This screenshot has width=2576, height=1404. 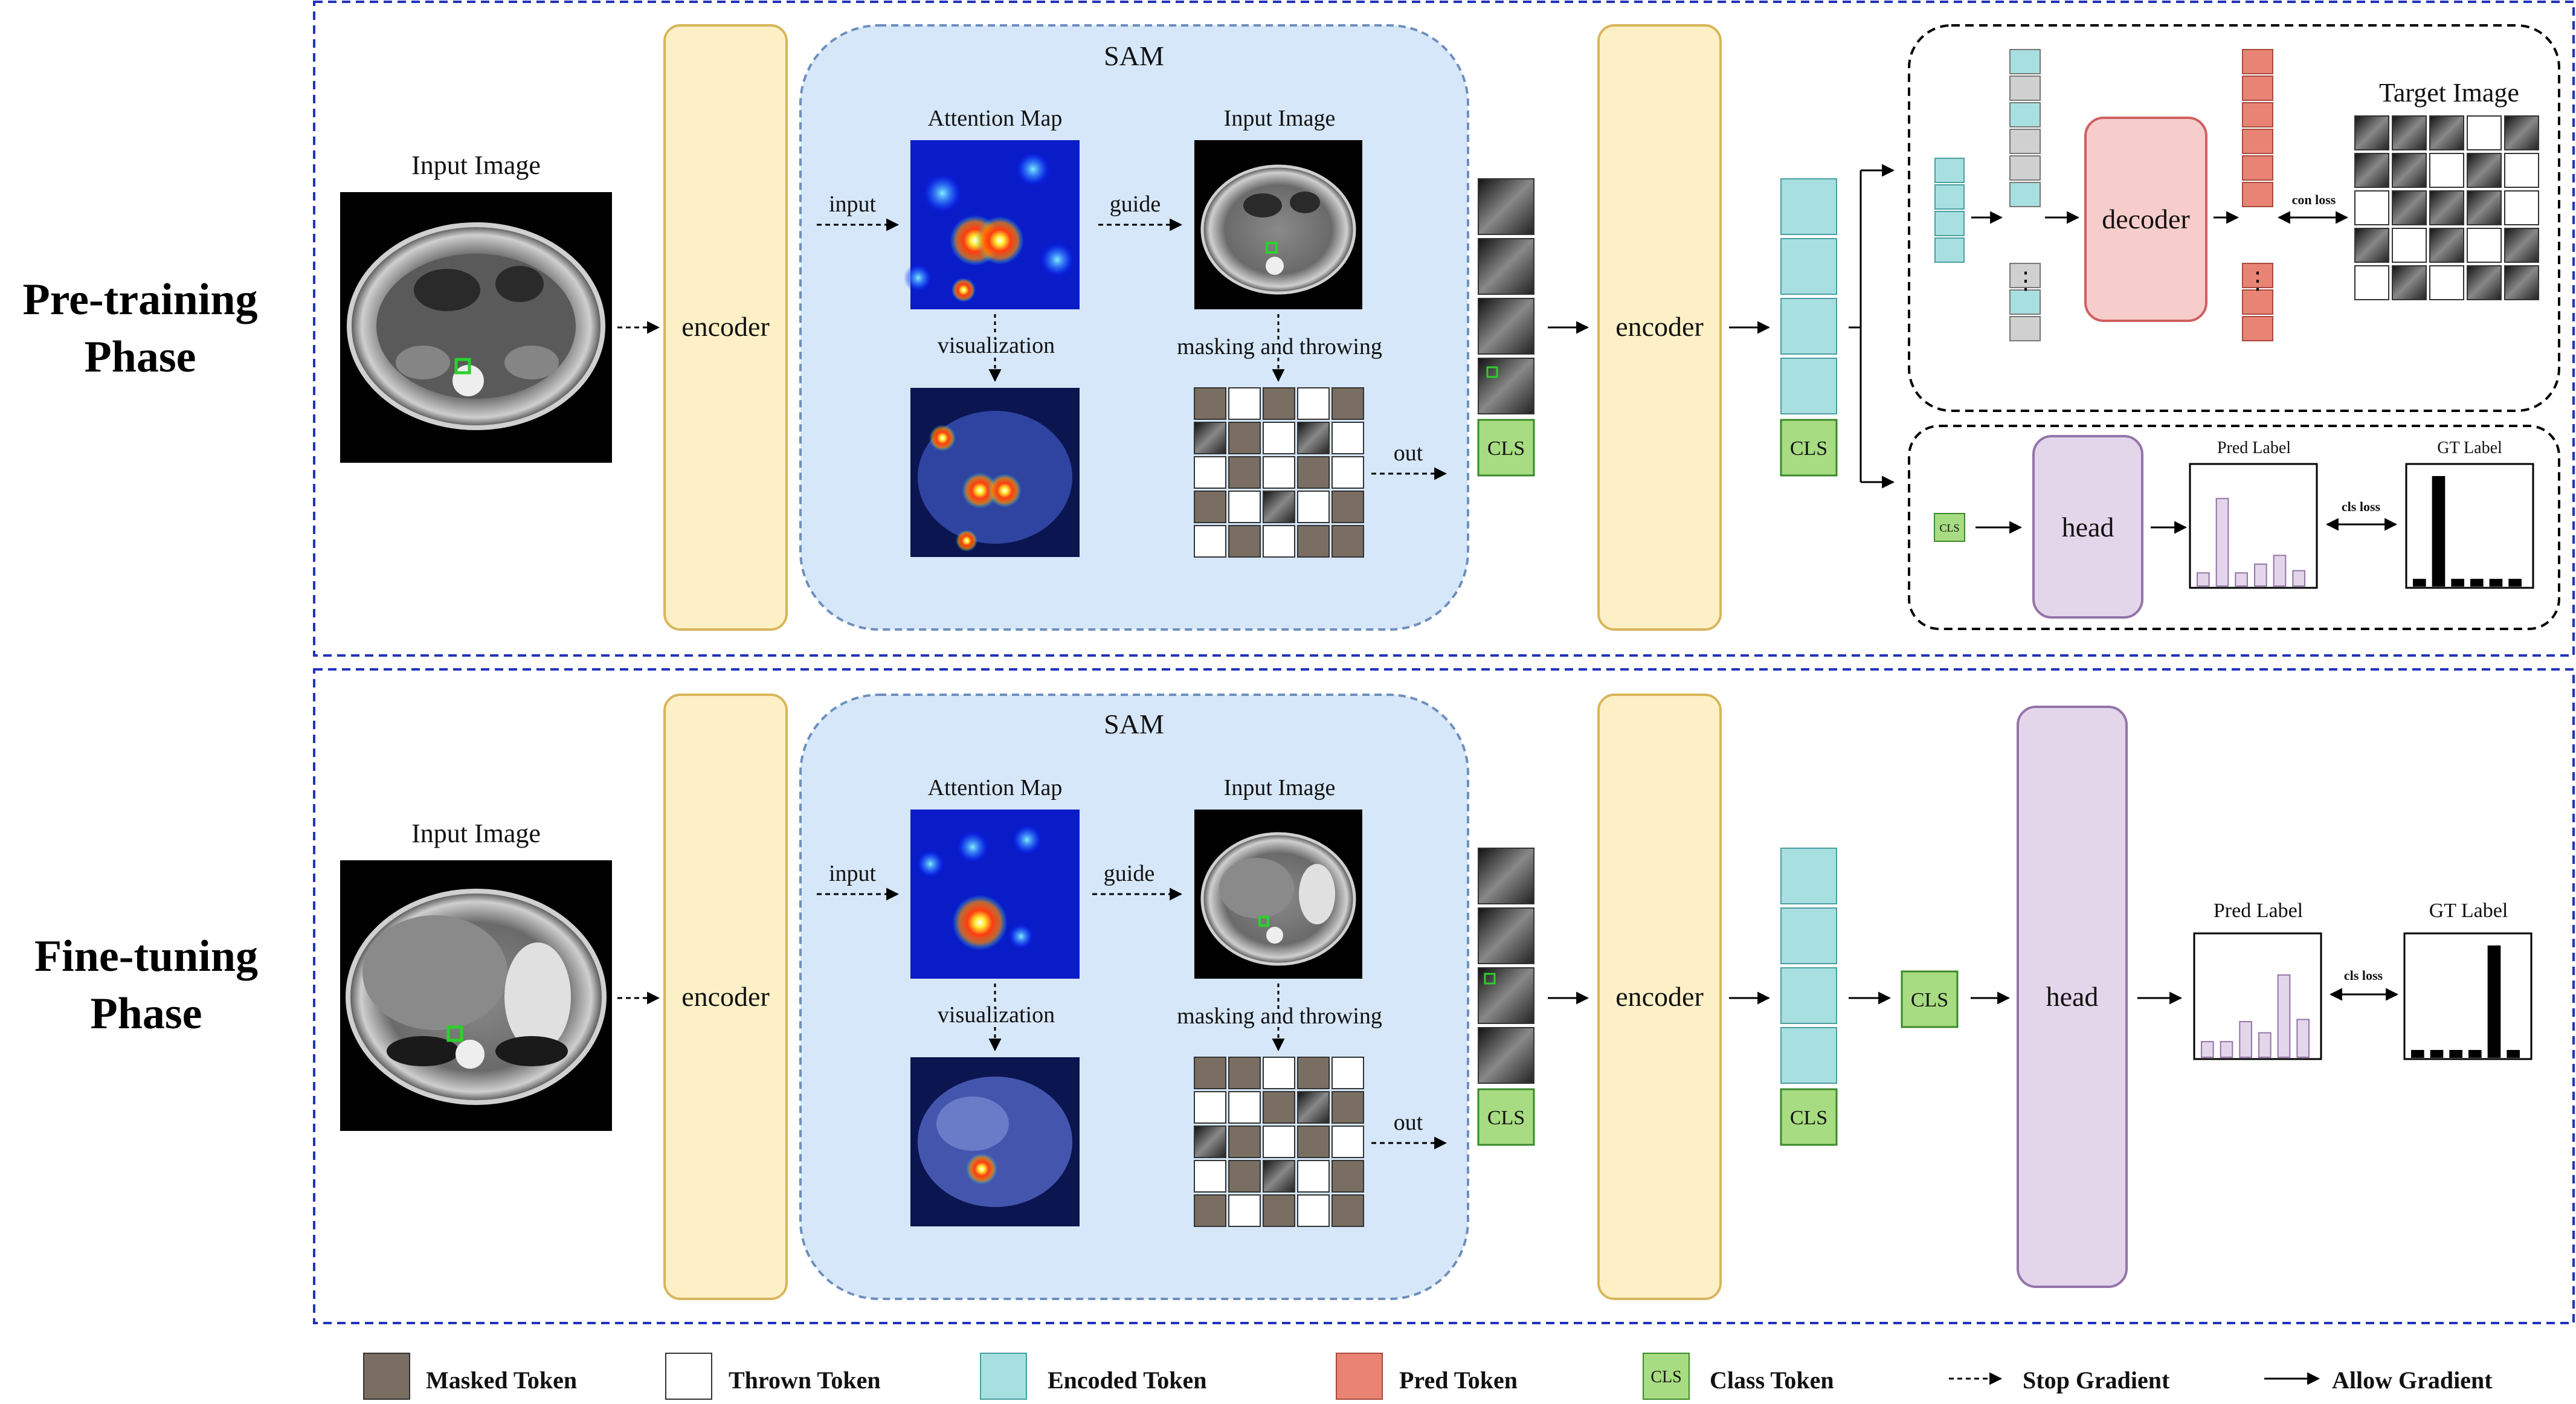 I want to click on finetune-cls-token-out-label: CLS, so click(x=1929, y=1000).